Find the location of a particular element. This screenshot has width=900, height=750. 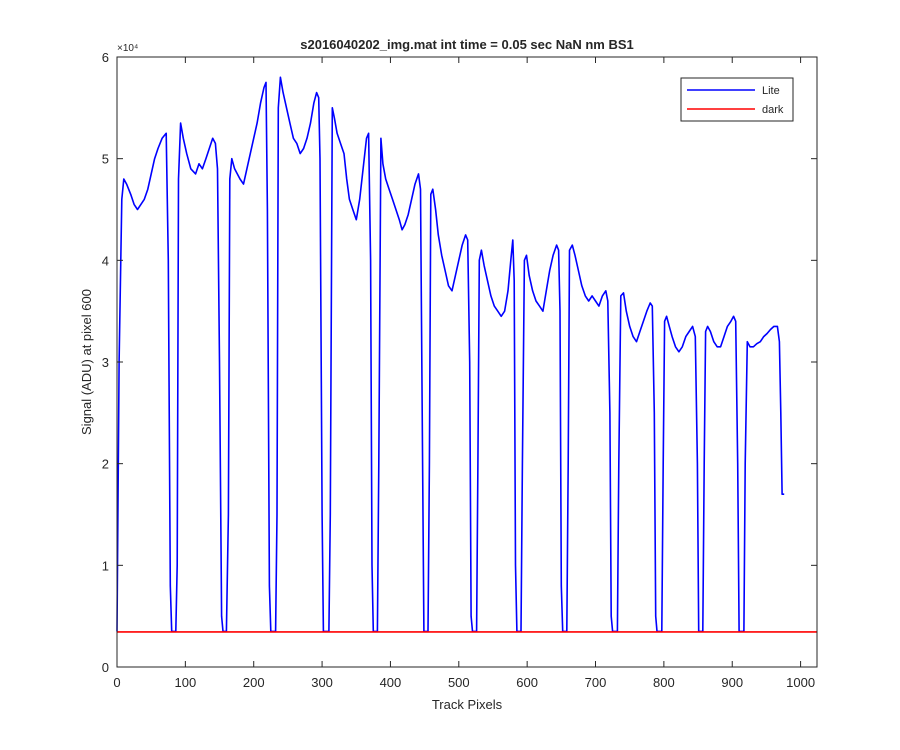

y-tick-label: 1 is located at coordinates (105, 565).